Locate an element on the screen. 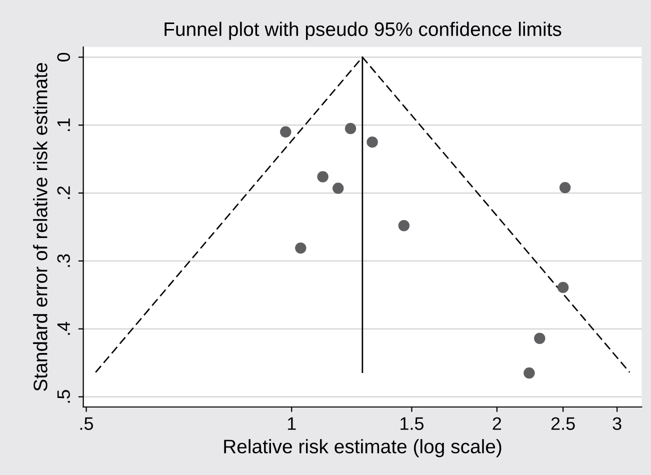  x-tick-label: .5 is located at coordinates (87, 423).